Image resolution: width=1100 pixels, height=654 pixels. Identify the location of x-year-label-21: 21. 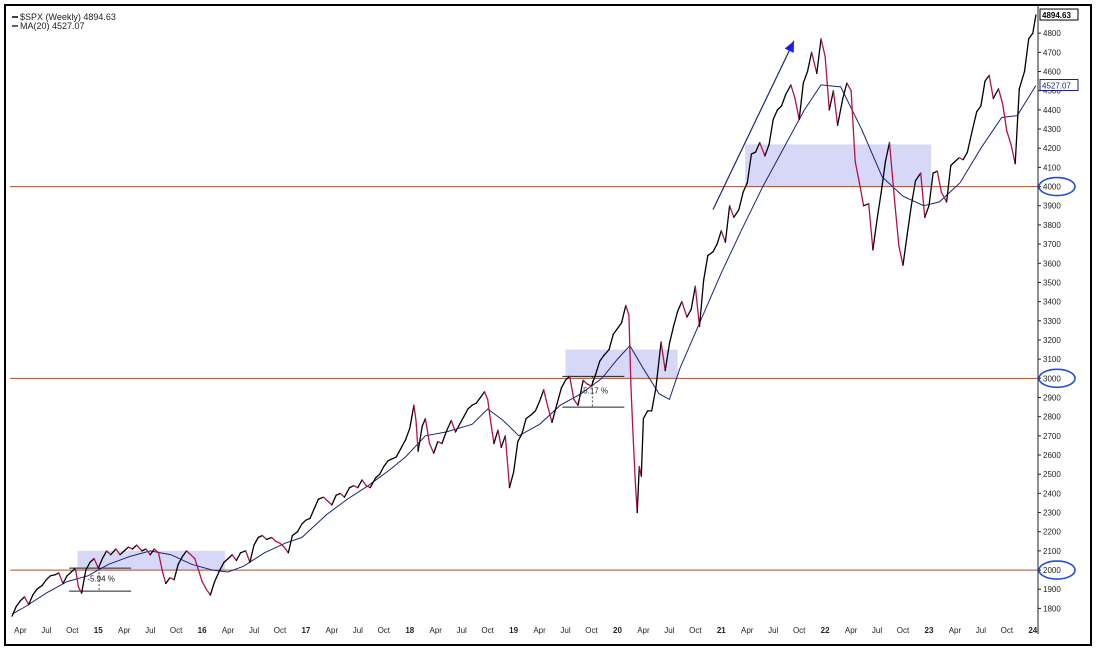
(721, 630).